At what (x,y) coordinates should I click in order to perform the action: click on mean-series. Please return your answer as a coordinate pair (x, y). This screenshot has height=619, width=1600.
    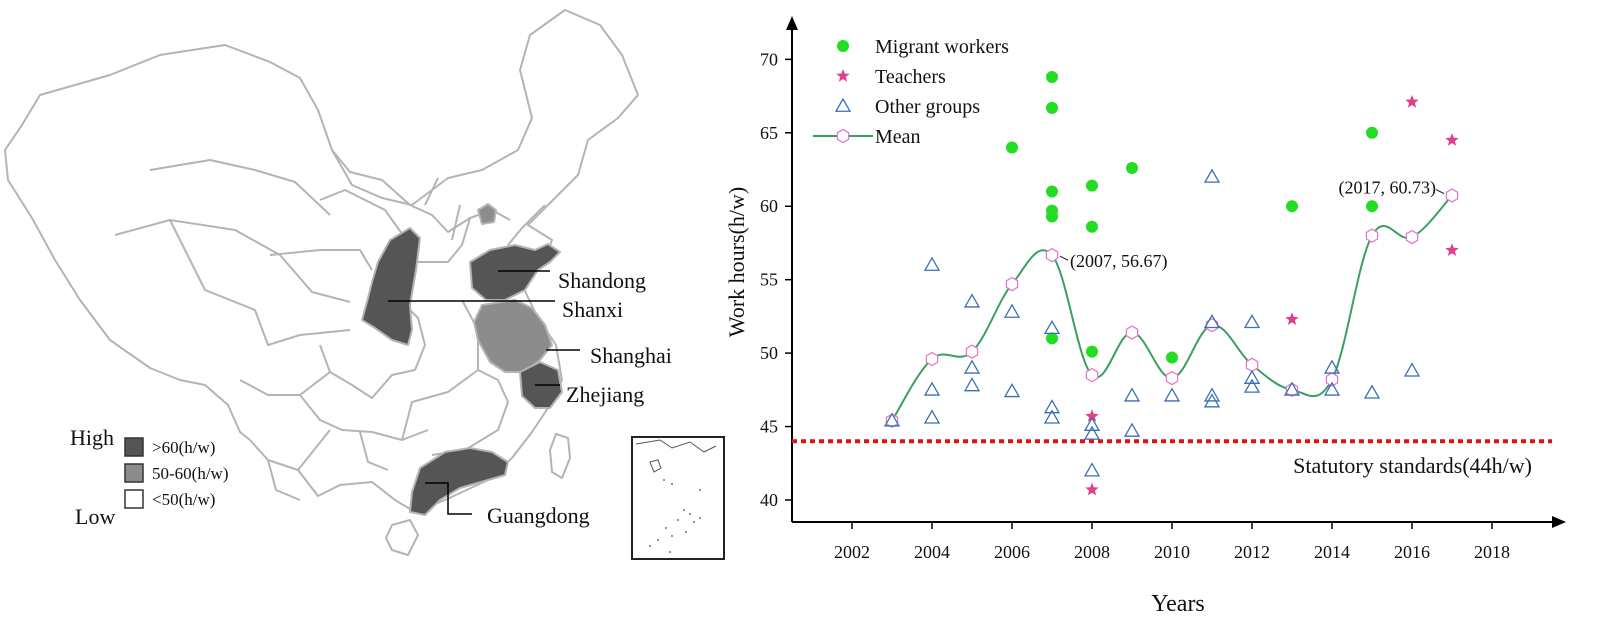
    Looking at the image, I should click on (1172, 308).